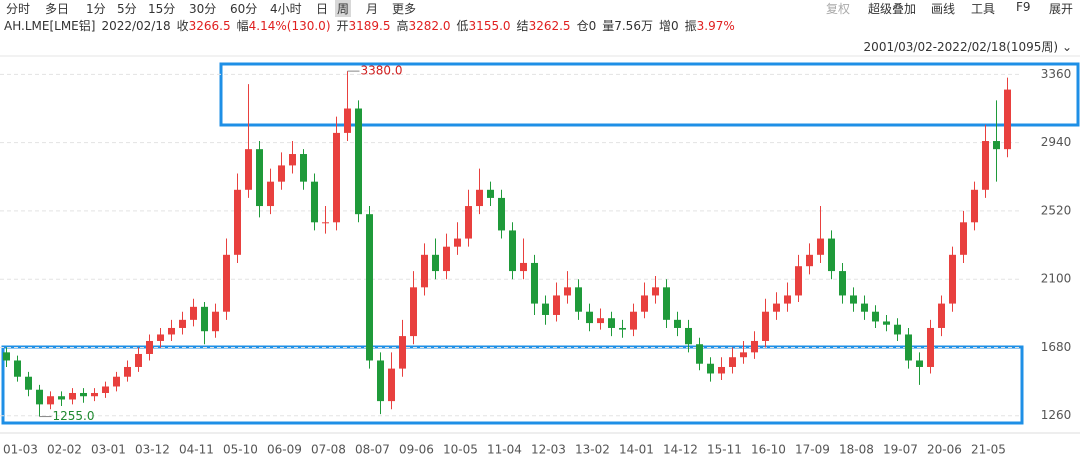 Image resolution: width=1080 pixels, height=460 pixels. I want to click on field-value: 3266.5, so click(209, 26).